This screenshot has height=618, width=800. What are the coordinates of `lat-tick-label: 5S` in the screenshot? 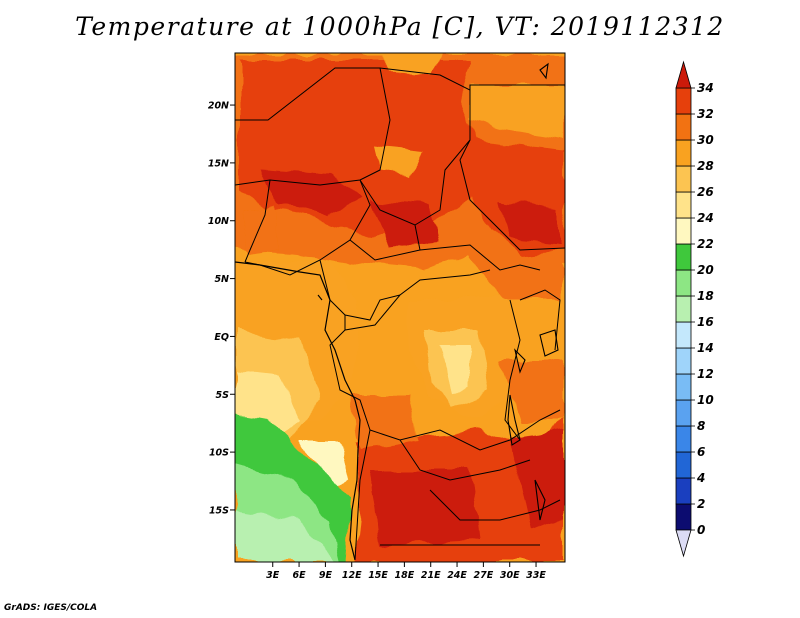 It's located at (223, 395).